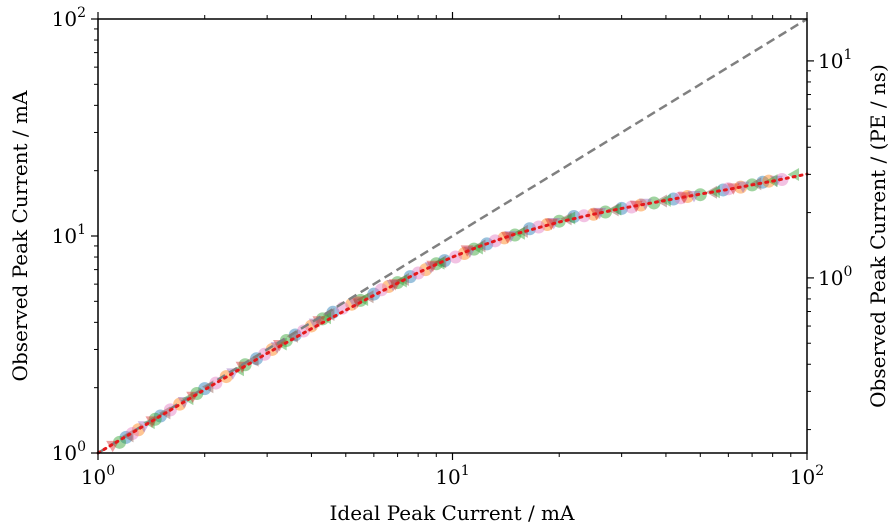 This screenshot has width=895, height=532. I want to click on x-tick-label: 10², so click(807, 476).